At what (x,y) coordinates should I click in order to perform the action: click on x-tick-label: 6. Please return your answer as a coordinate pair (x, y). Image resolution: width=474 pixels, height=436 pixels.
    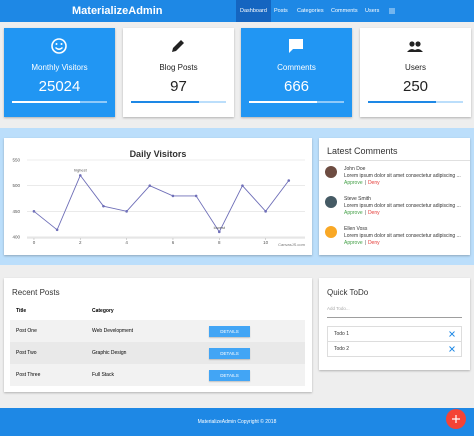
    Looking at the image, I should click on (173, 242).